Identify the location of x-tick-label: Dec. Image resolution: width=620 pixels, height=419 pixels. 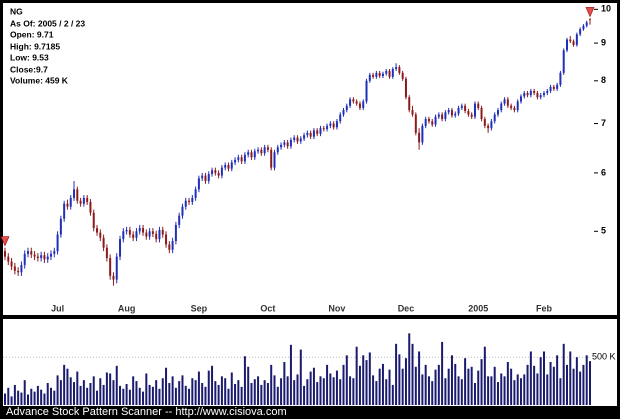
(406, 308).